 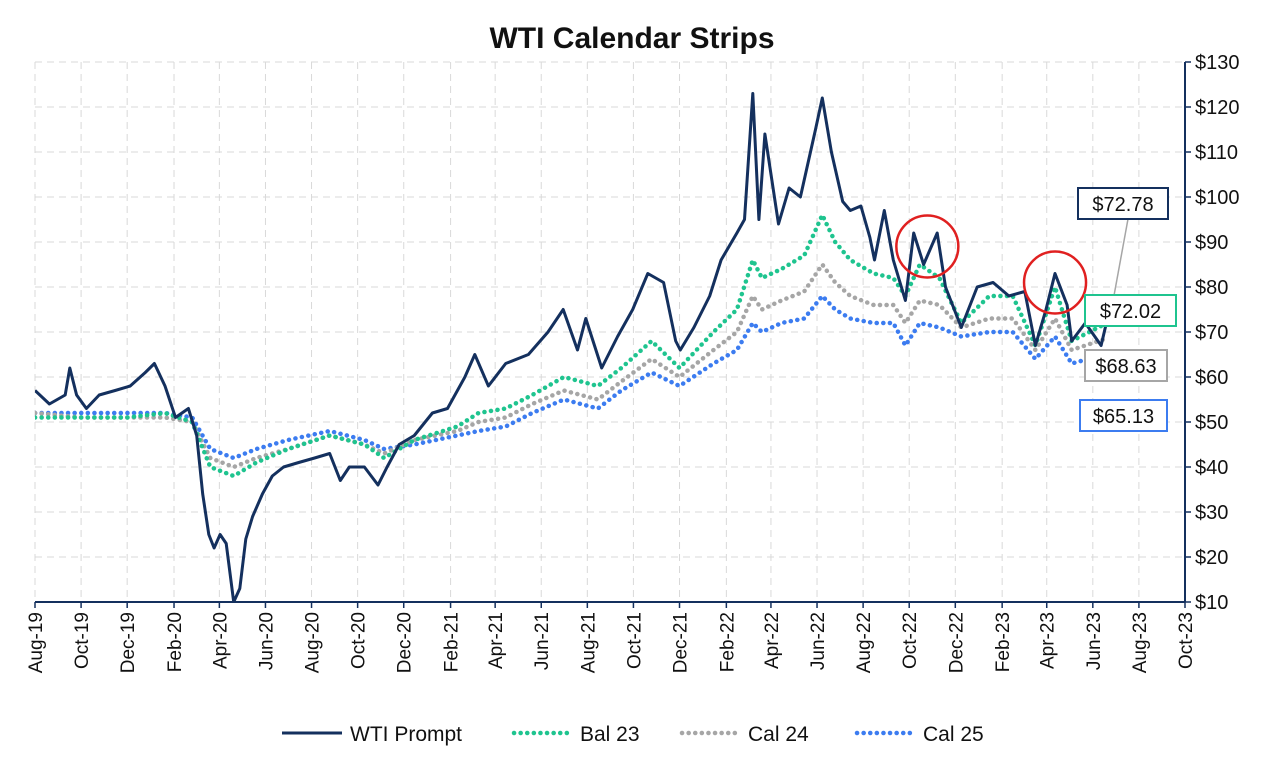 What do you see at coordinates (1217, 108) in the screenshot?
I see `y-tick-label: $120` at bounding box center [1217, 108].